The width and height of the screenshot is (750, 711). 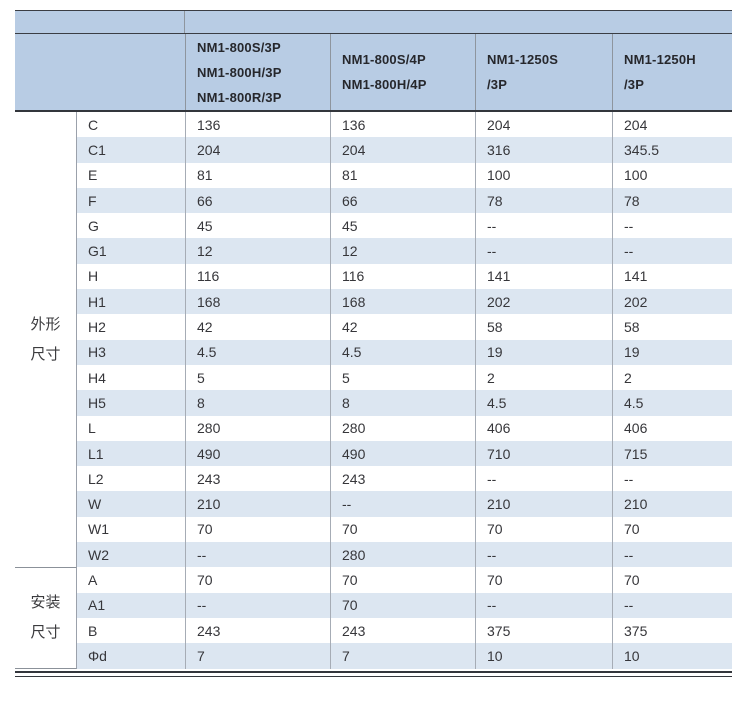 What do you see at coordinates (131, 150) in the screenshot?
I see `param-label: C1` at bounding box center [131, 150].